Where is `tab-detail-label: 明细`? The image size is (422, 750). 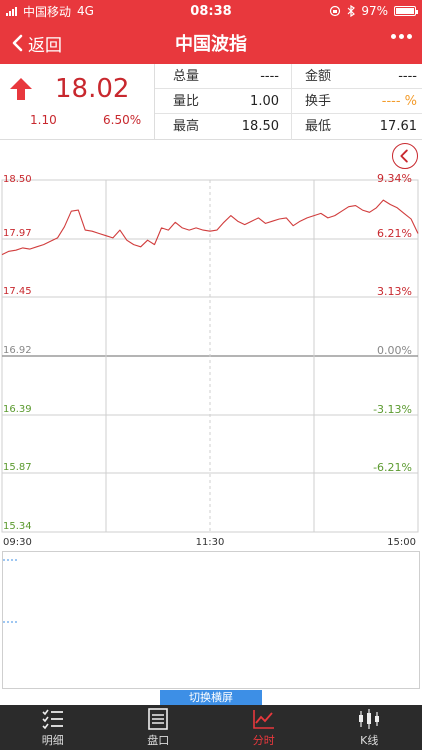 tab-detail-label: 明细 is located at coordinates (52, 740).